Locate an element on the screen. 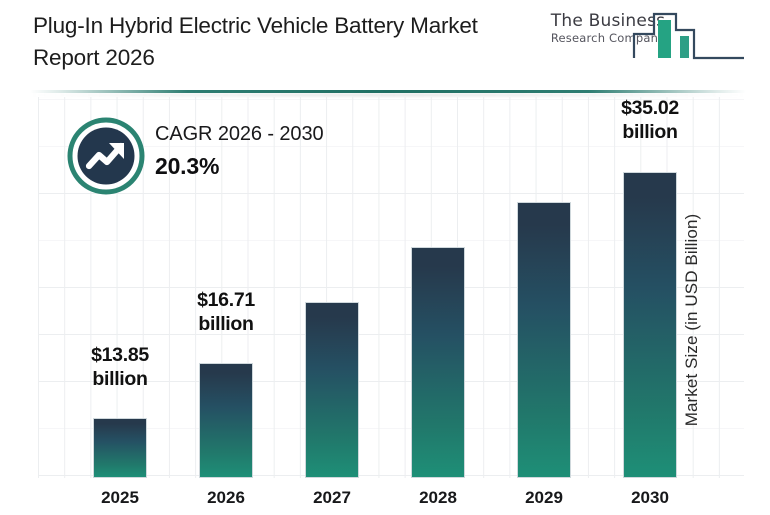  company-logo: The Business Research Company is located at coordinates (631, 37).